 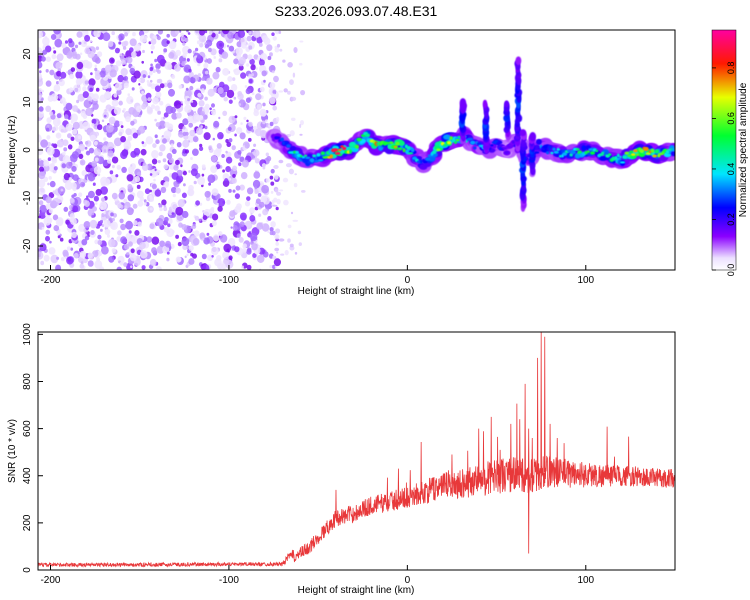 I want to click on streak-blob, so click(x=518, y=60).